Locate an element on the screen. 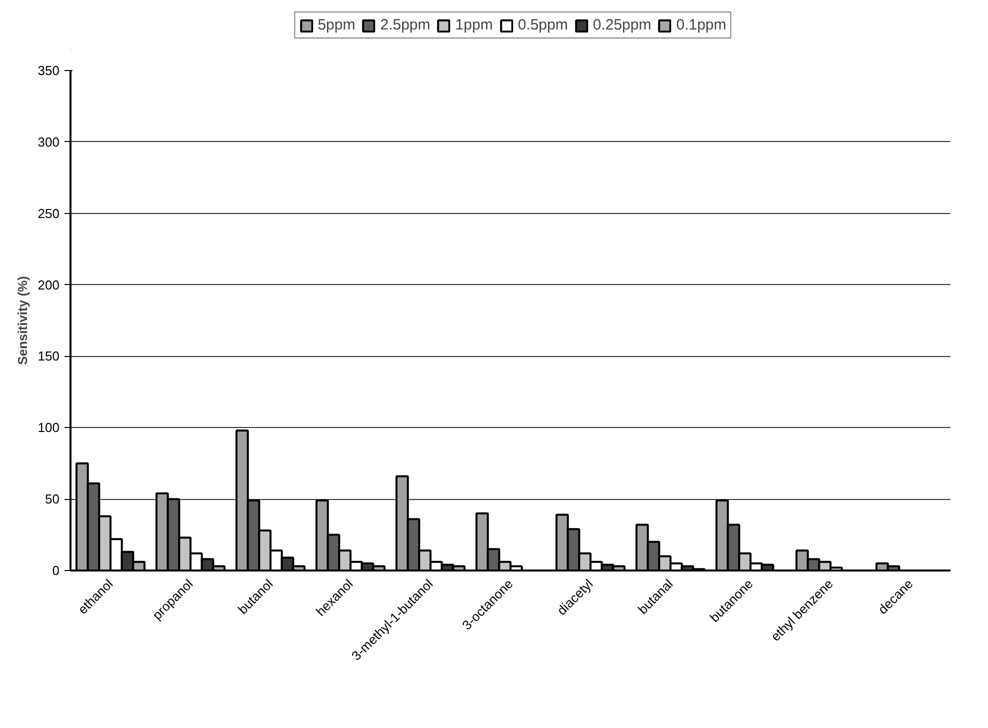  y-tick-label: 350 is located at coordinates (49, 70).